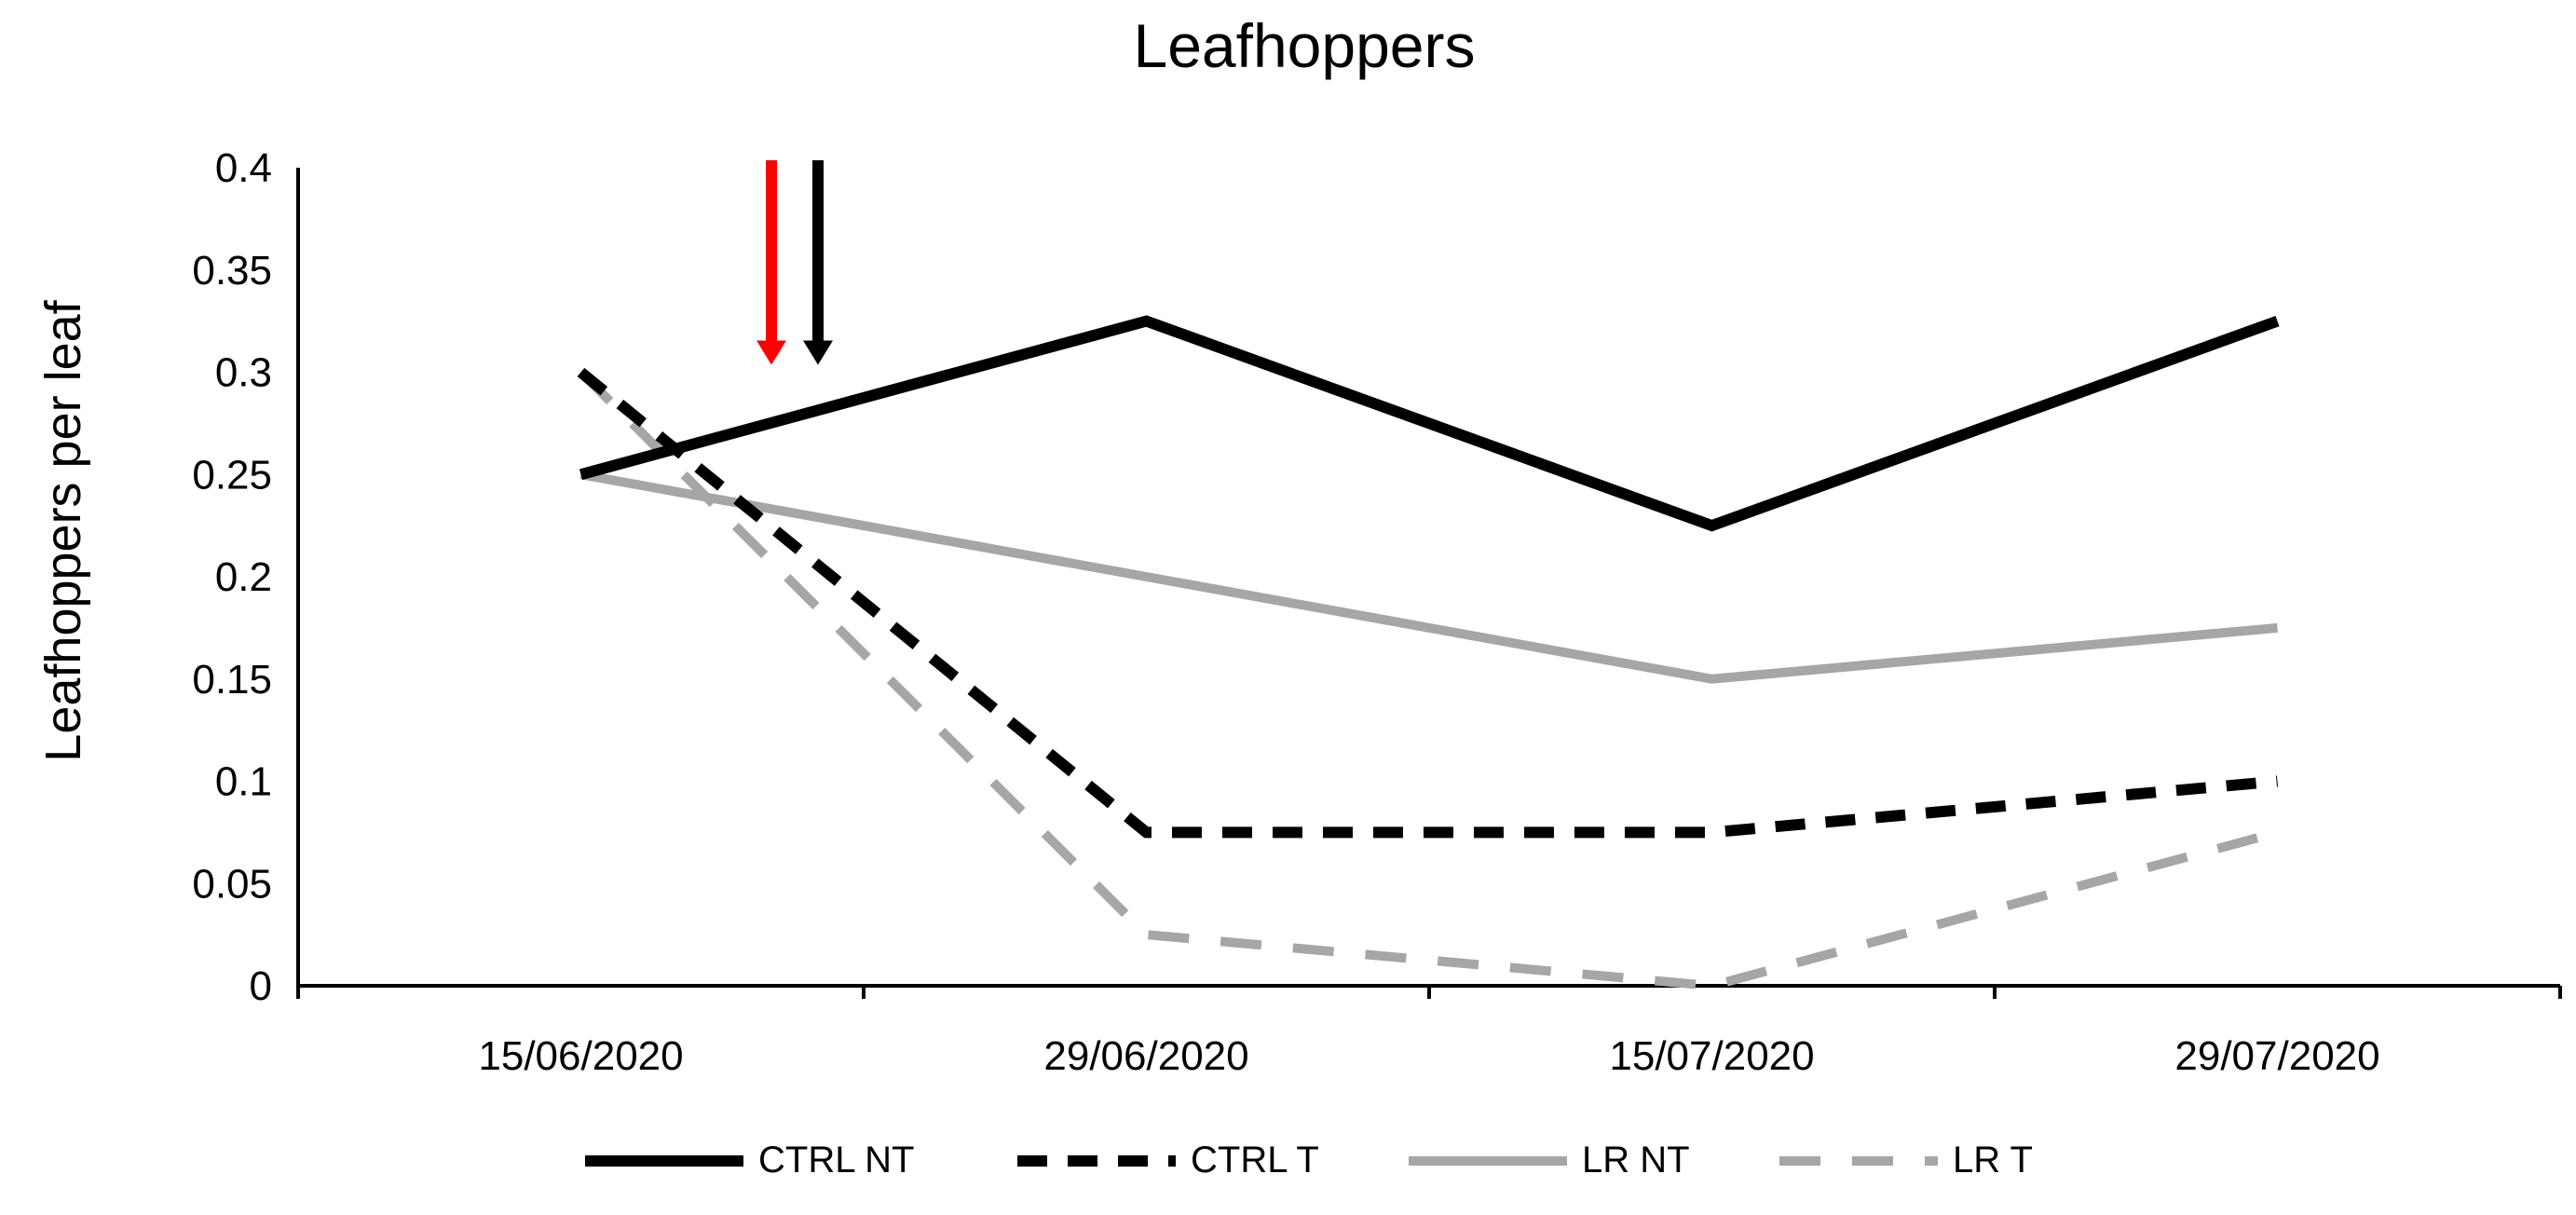 The height and width of the screenshot is (1215, 2576). I want to click on legend: CTRL NT CTRL T LR NT LR T, so click(1309, 1160).